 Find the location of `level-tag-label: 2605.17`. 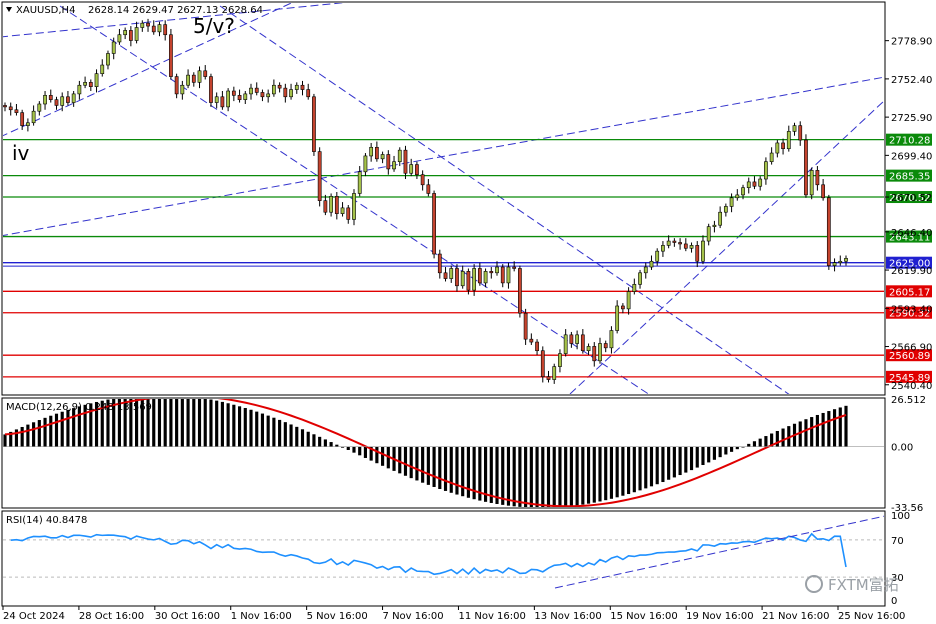

level-tag-label: 2605.17 is located at coordinates (909, 292).